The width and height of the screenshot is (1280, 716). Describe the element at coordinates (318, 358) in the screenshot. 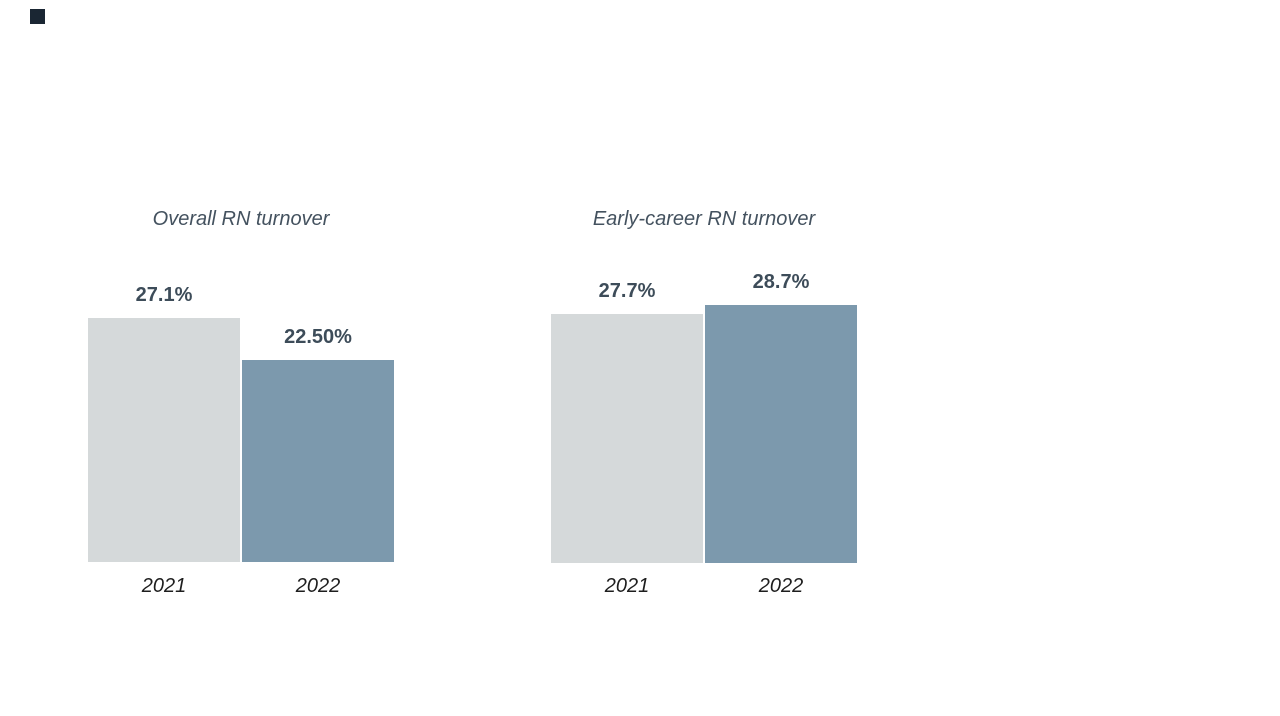

I see `bar-group-2022: 22.50% 2022` at that location.